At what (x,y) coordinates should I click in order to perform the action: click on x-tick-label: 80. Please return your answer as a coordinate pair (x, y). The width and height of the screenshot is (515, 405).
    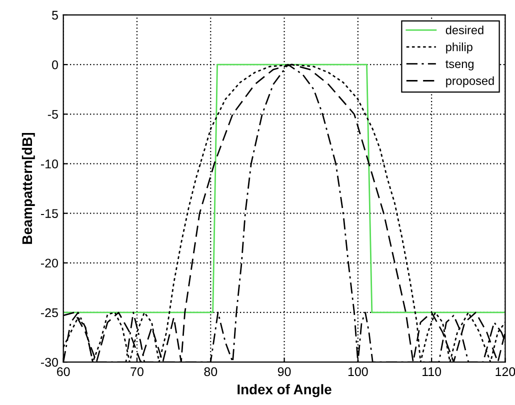
    Looking at the image, I should click on (211, 371).